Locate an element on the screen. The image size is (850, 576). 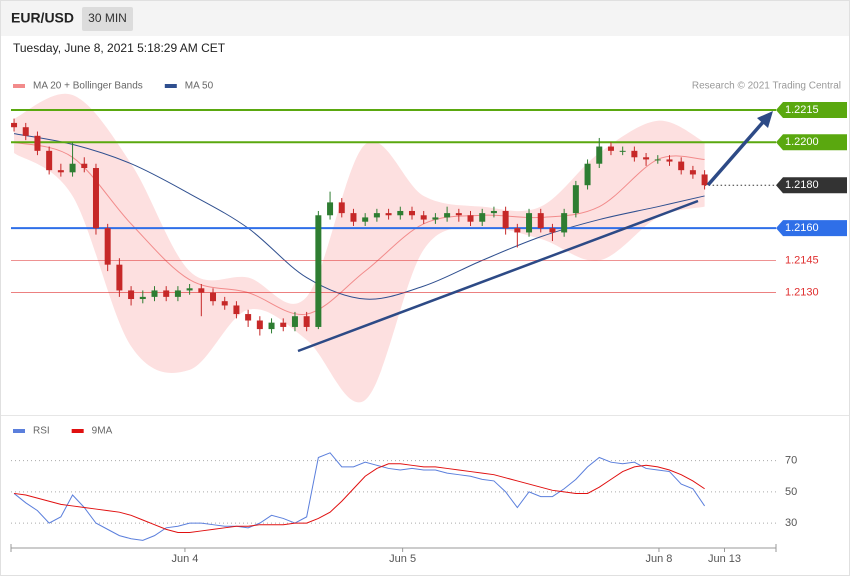
header-bar is located at coordinates (425, 18).